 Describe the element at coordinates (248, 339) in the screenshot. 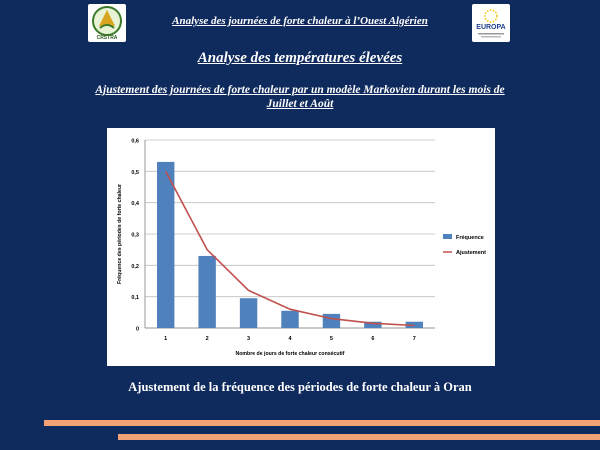

I see `x-tick-label: 3` at that location.